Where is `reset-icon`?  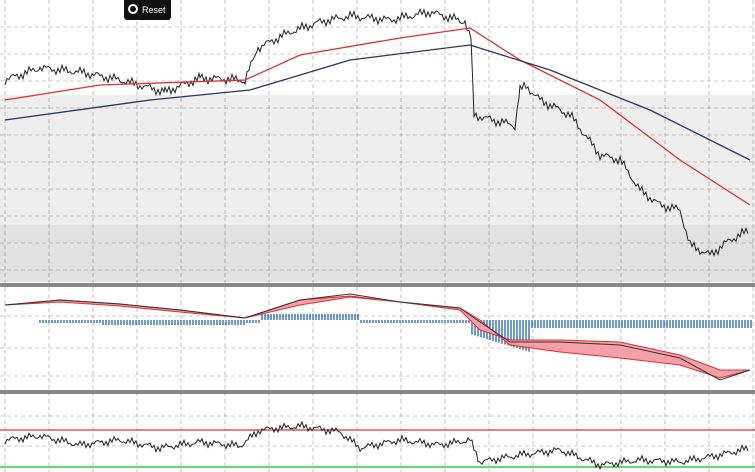
reset-icon is located at coordinates (133, 9).